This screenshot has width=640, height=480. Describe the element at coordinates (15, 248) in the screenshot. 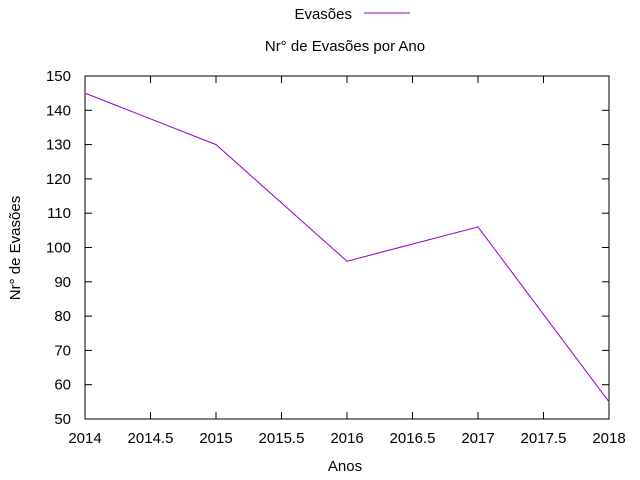

I see `y-axis-label: Nr° de Evasões` at that location.